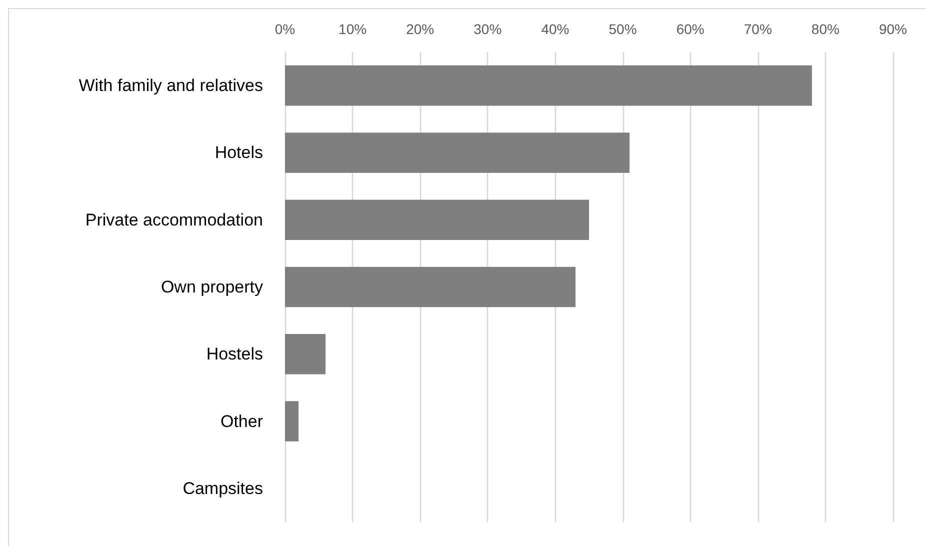 The image size is (926, 546). Describe the element at coordinates (622, 29) in the screenshot. I see `x-tick-label: 50%` at that location.